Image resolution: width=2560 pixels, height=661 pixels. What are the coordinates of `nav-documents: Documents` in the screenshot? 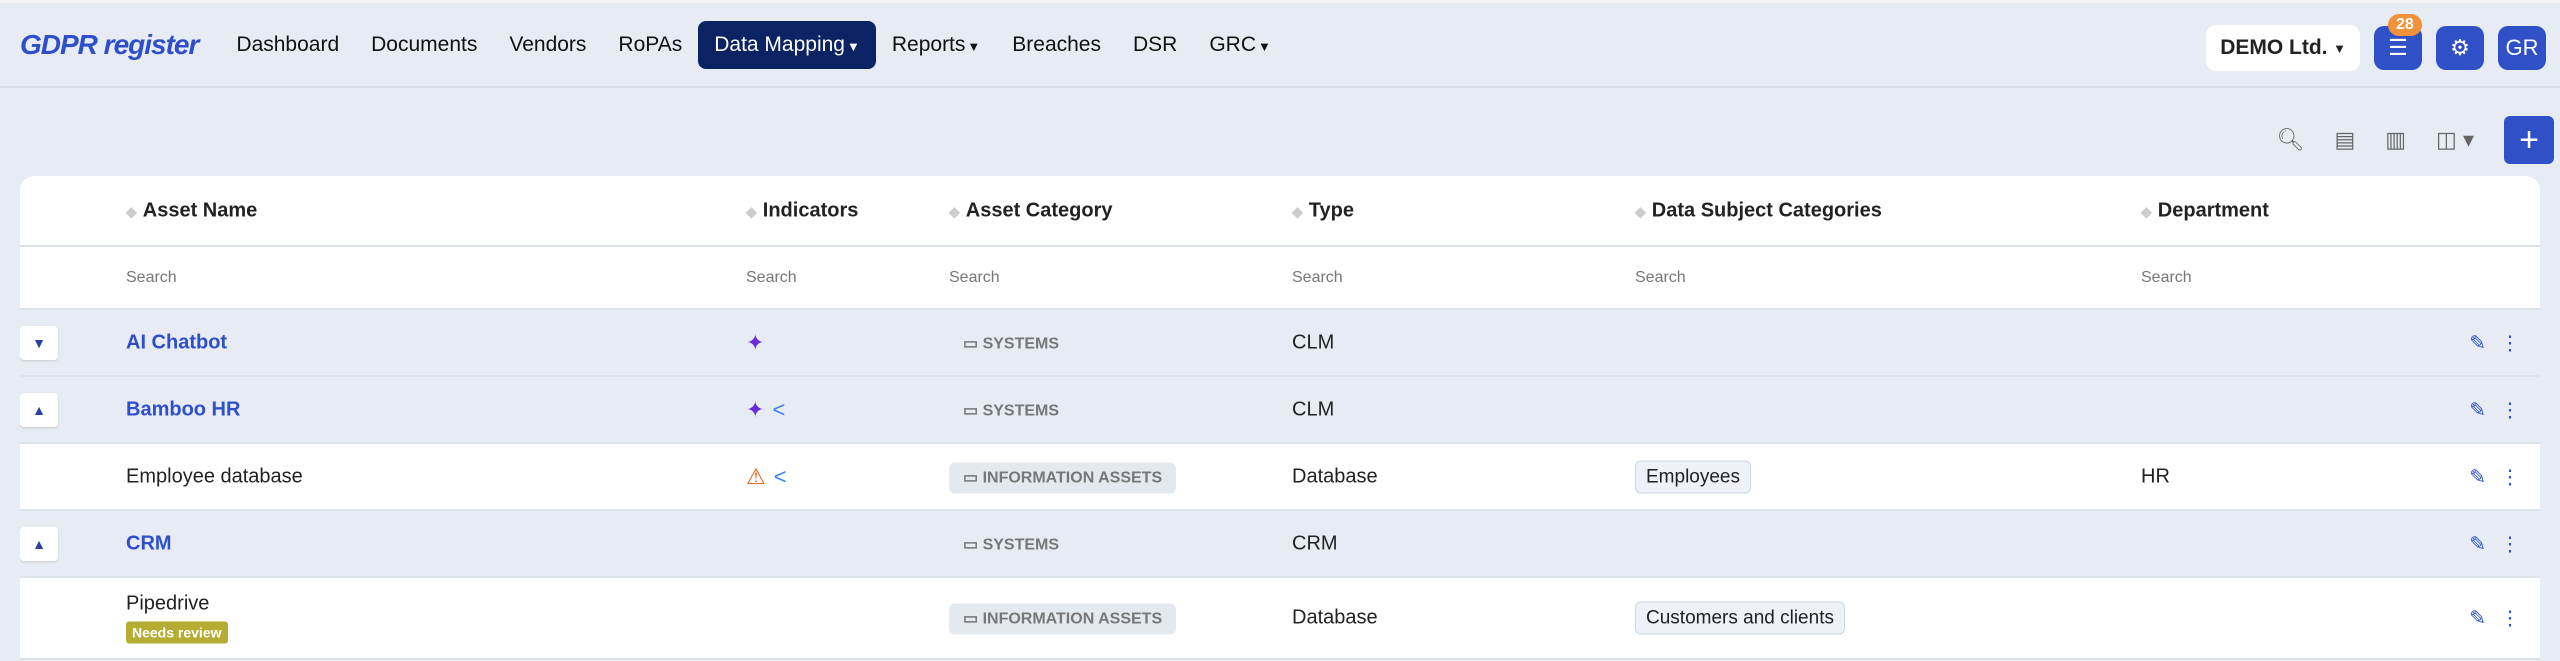 It's located at (424, 45).